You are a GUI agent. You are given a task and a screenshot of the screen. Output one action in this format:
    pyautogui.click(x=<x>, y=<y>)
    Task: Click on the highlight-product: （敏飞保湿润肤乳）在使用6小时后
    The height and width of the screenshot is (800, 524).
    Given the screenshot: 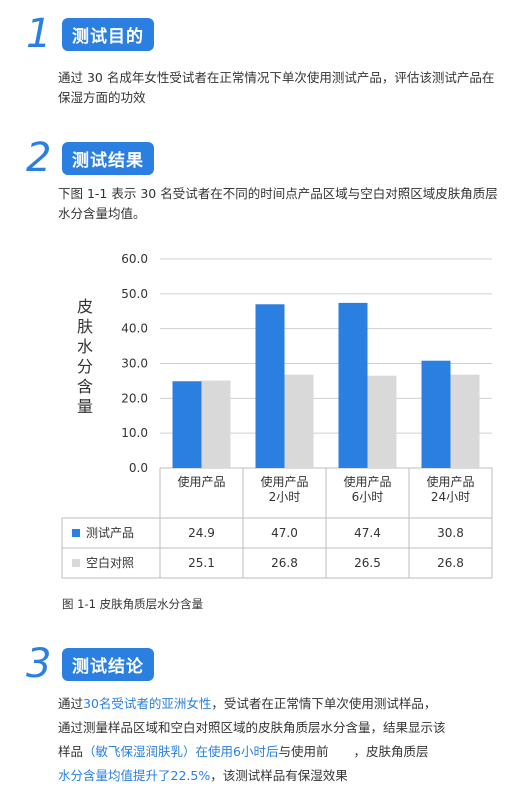 What is the action you would take?
    pyautogui.click(x=181, y=751)
    